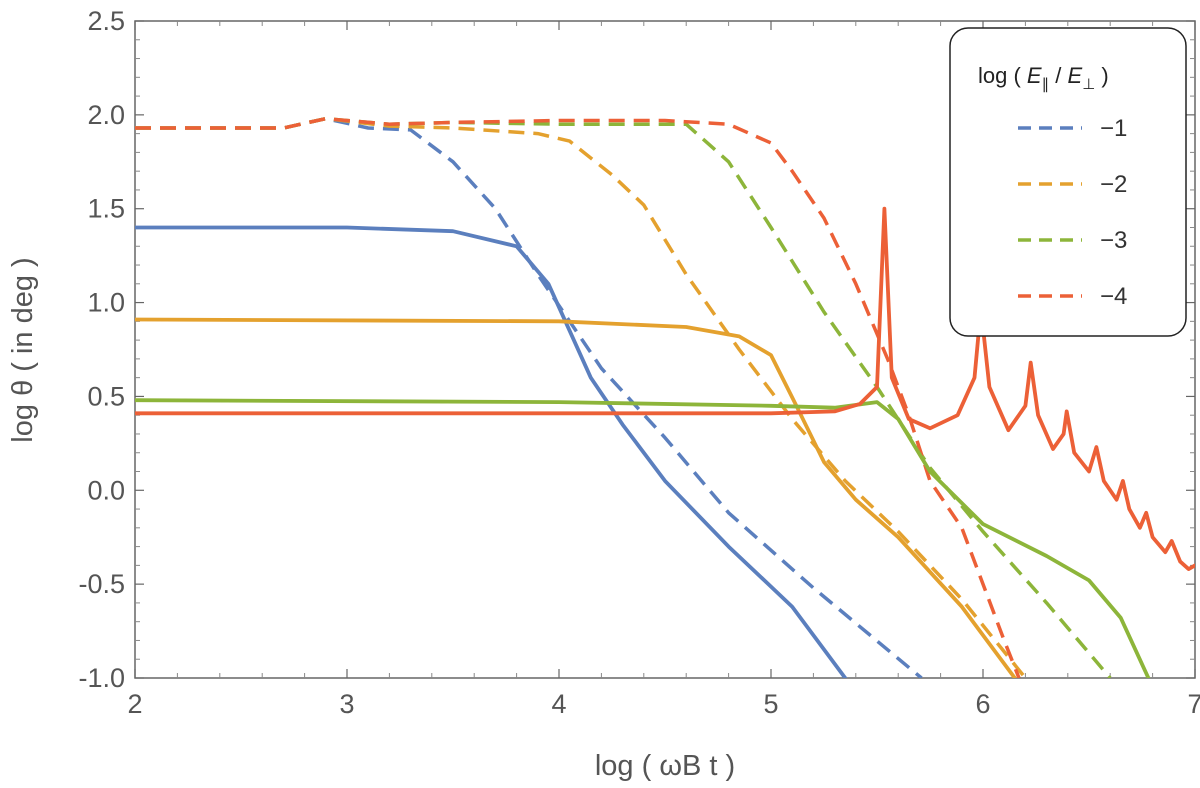 The image size is (1200, 788). What do you see at coordinates (1193, 704) in the screenshot?
I see `x-tick-label: 7` at bounding box center [1193, 704].